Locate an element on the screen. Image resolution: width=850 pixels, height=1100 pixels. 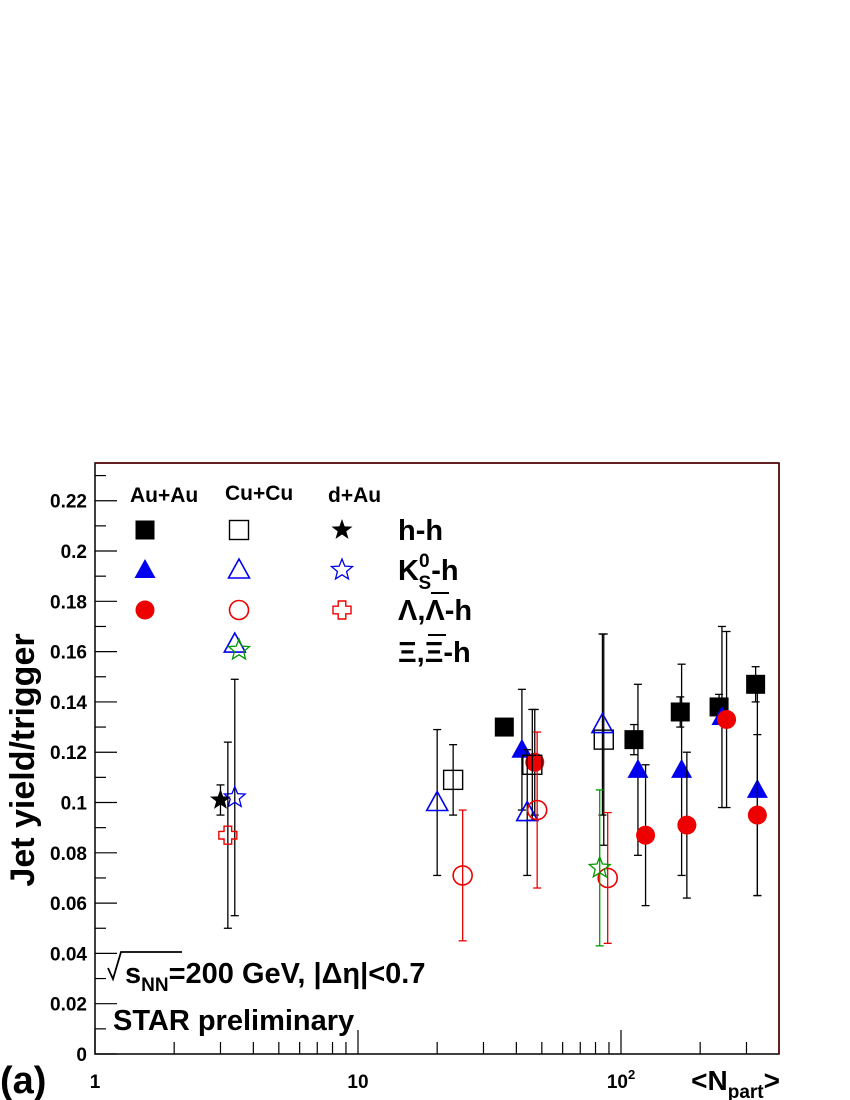
y-axis-label: Jet yield/trigger is located at coordinates (23, 759).